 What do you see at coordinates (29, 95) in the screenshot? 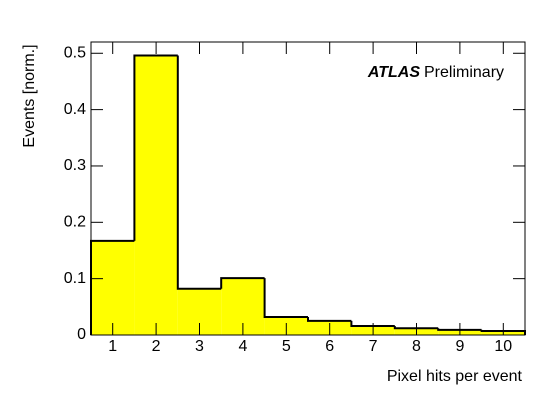
I see `y-axis-label: Events [norm.]` at bounding box center [29, 95].